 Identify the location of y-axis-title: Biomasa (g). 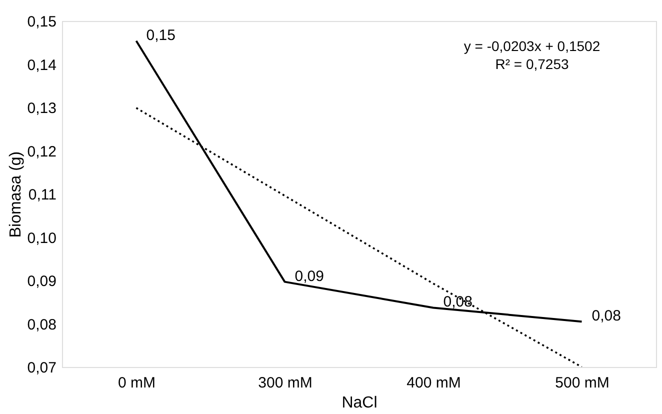
(15, 194).